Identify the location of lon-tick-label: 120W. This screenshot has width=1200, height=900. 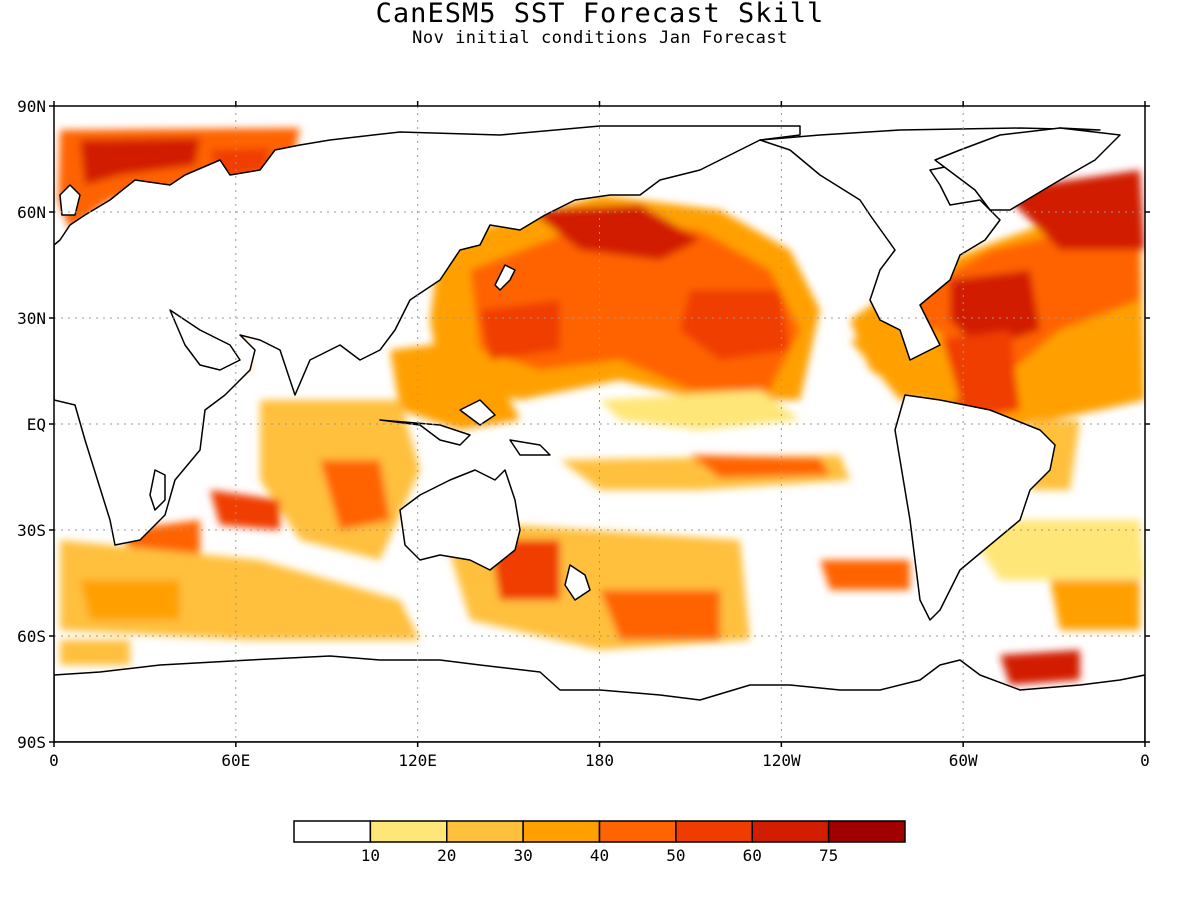
(781, 760).